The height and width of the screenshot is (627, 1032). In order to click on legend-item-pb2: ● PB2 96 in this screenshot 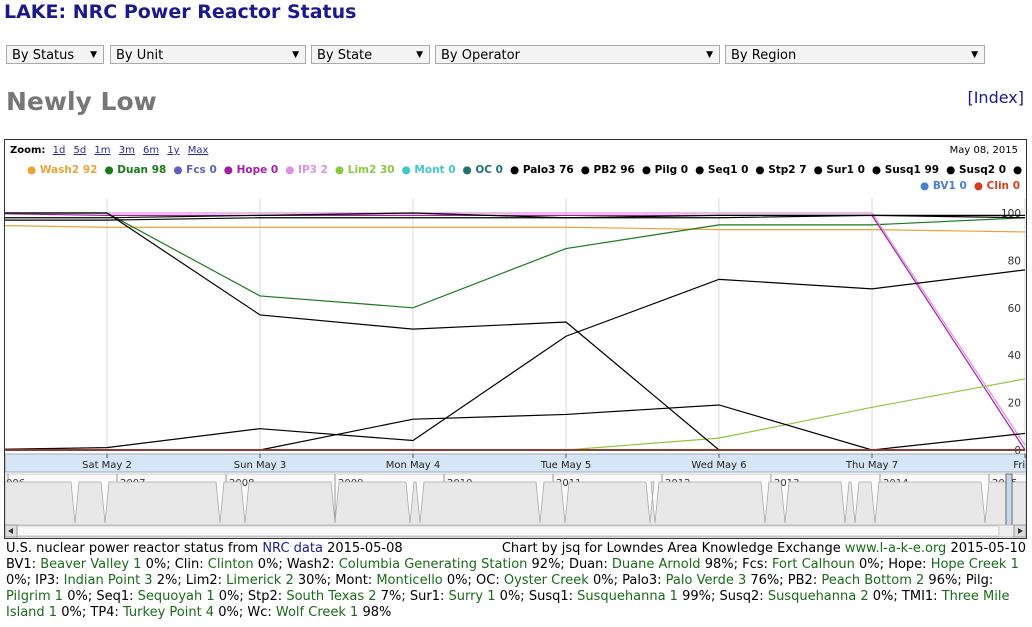, I will do `click(608, 170)`.